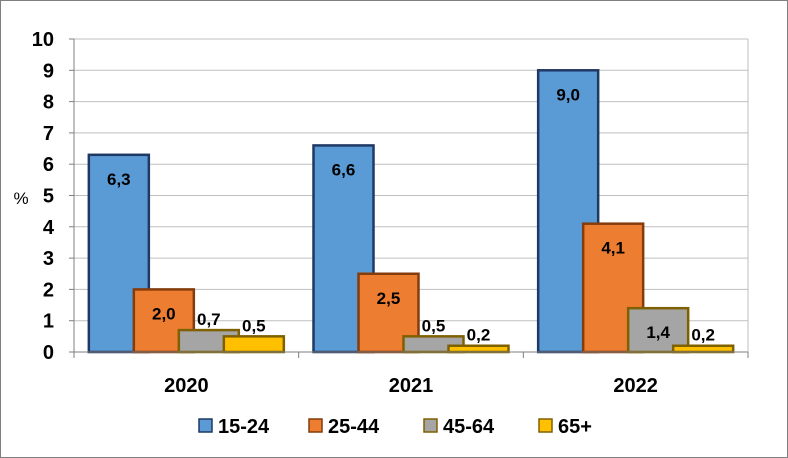 The image size is (788, 458). Describe the element at coordinates (478, 349) in the screenshot. I see `bar-65+-2021` at that location.